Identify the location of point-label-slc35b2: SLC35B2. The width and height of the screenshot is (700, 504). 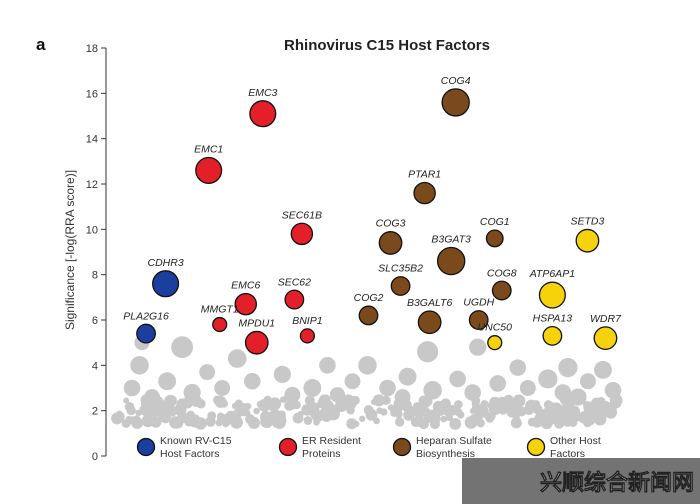
(400, 269).